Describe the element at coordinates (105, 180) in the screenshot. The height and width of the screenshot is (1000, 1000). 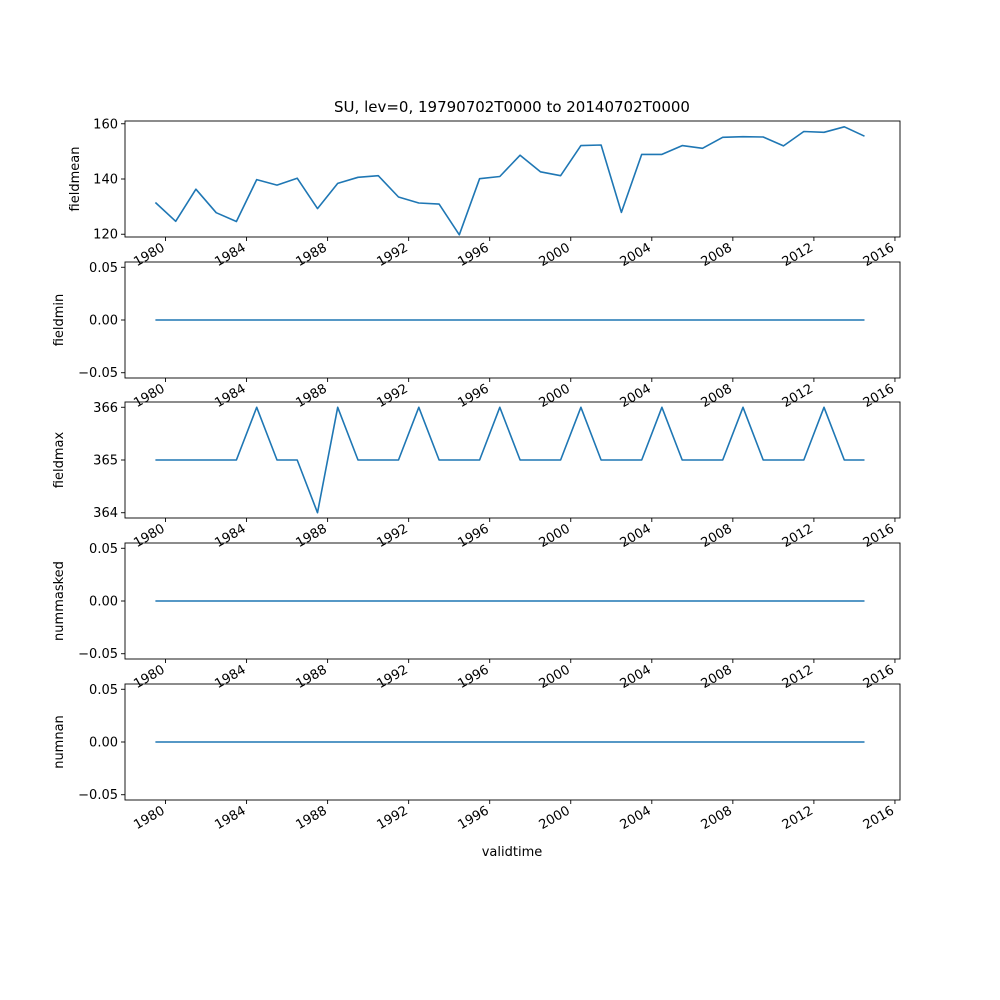
I see `y-tick-label: 140` at that location.